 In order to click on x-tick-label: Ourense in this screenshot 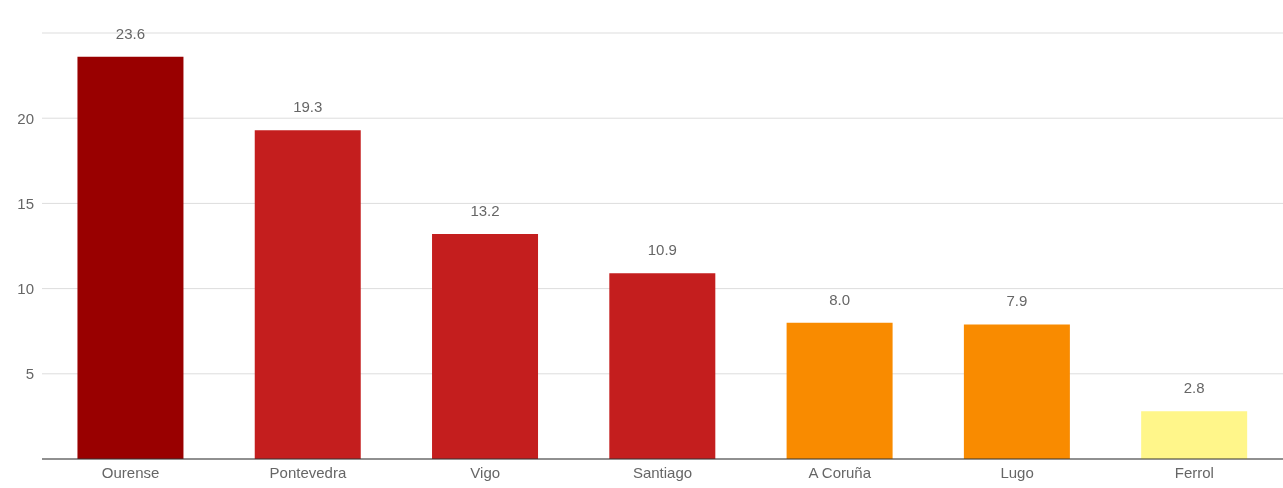, I will do `click(130, 472)`.